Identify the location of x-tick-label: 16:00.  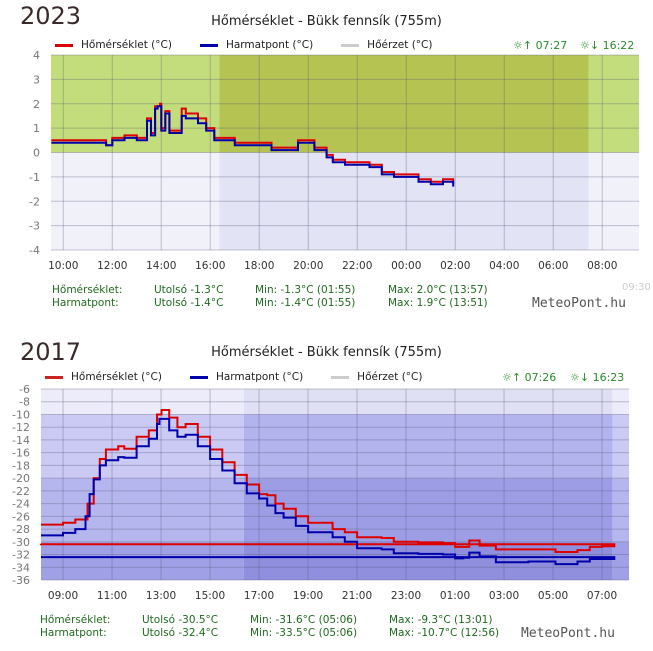
(210, 266).